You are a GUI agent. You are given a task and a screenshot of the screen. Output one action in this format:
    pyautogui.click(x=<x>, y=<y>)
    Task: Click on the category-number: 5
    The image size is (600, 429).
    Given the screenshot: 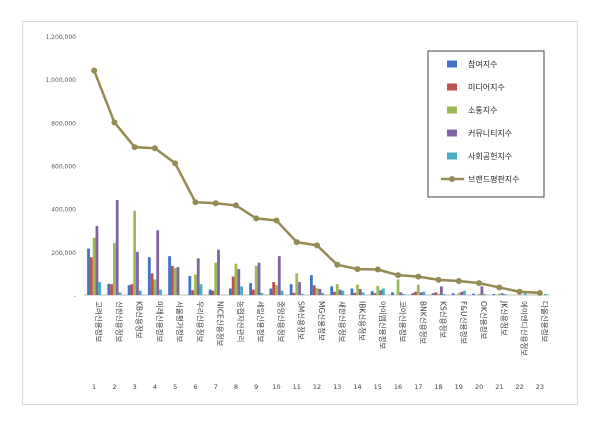 What is the action you would take?
    pyautogui.click(x=175, y=387)
    